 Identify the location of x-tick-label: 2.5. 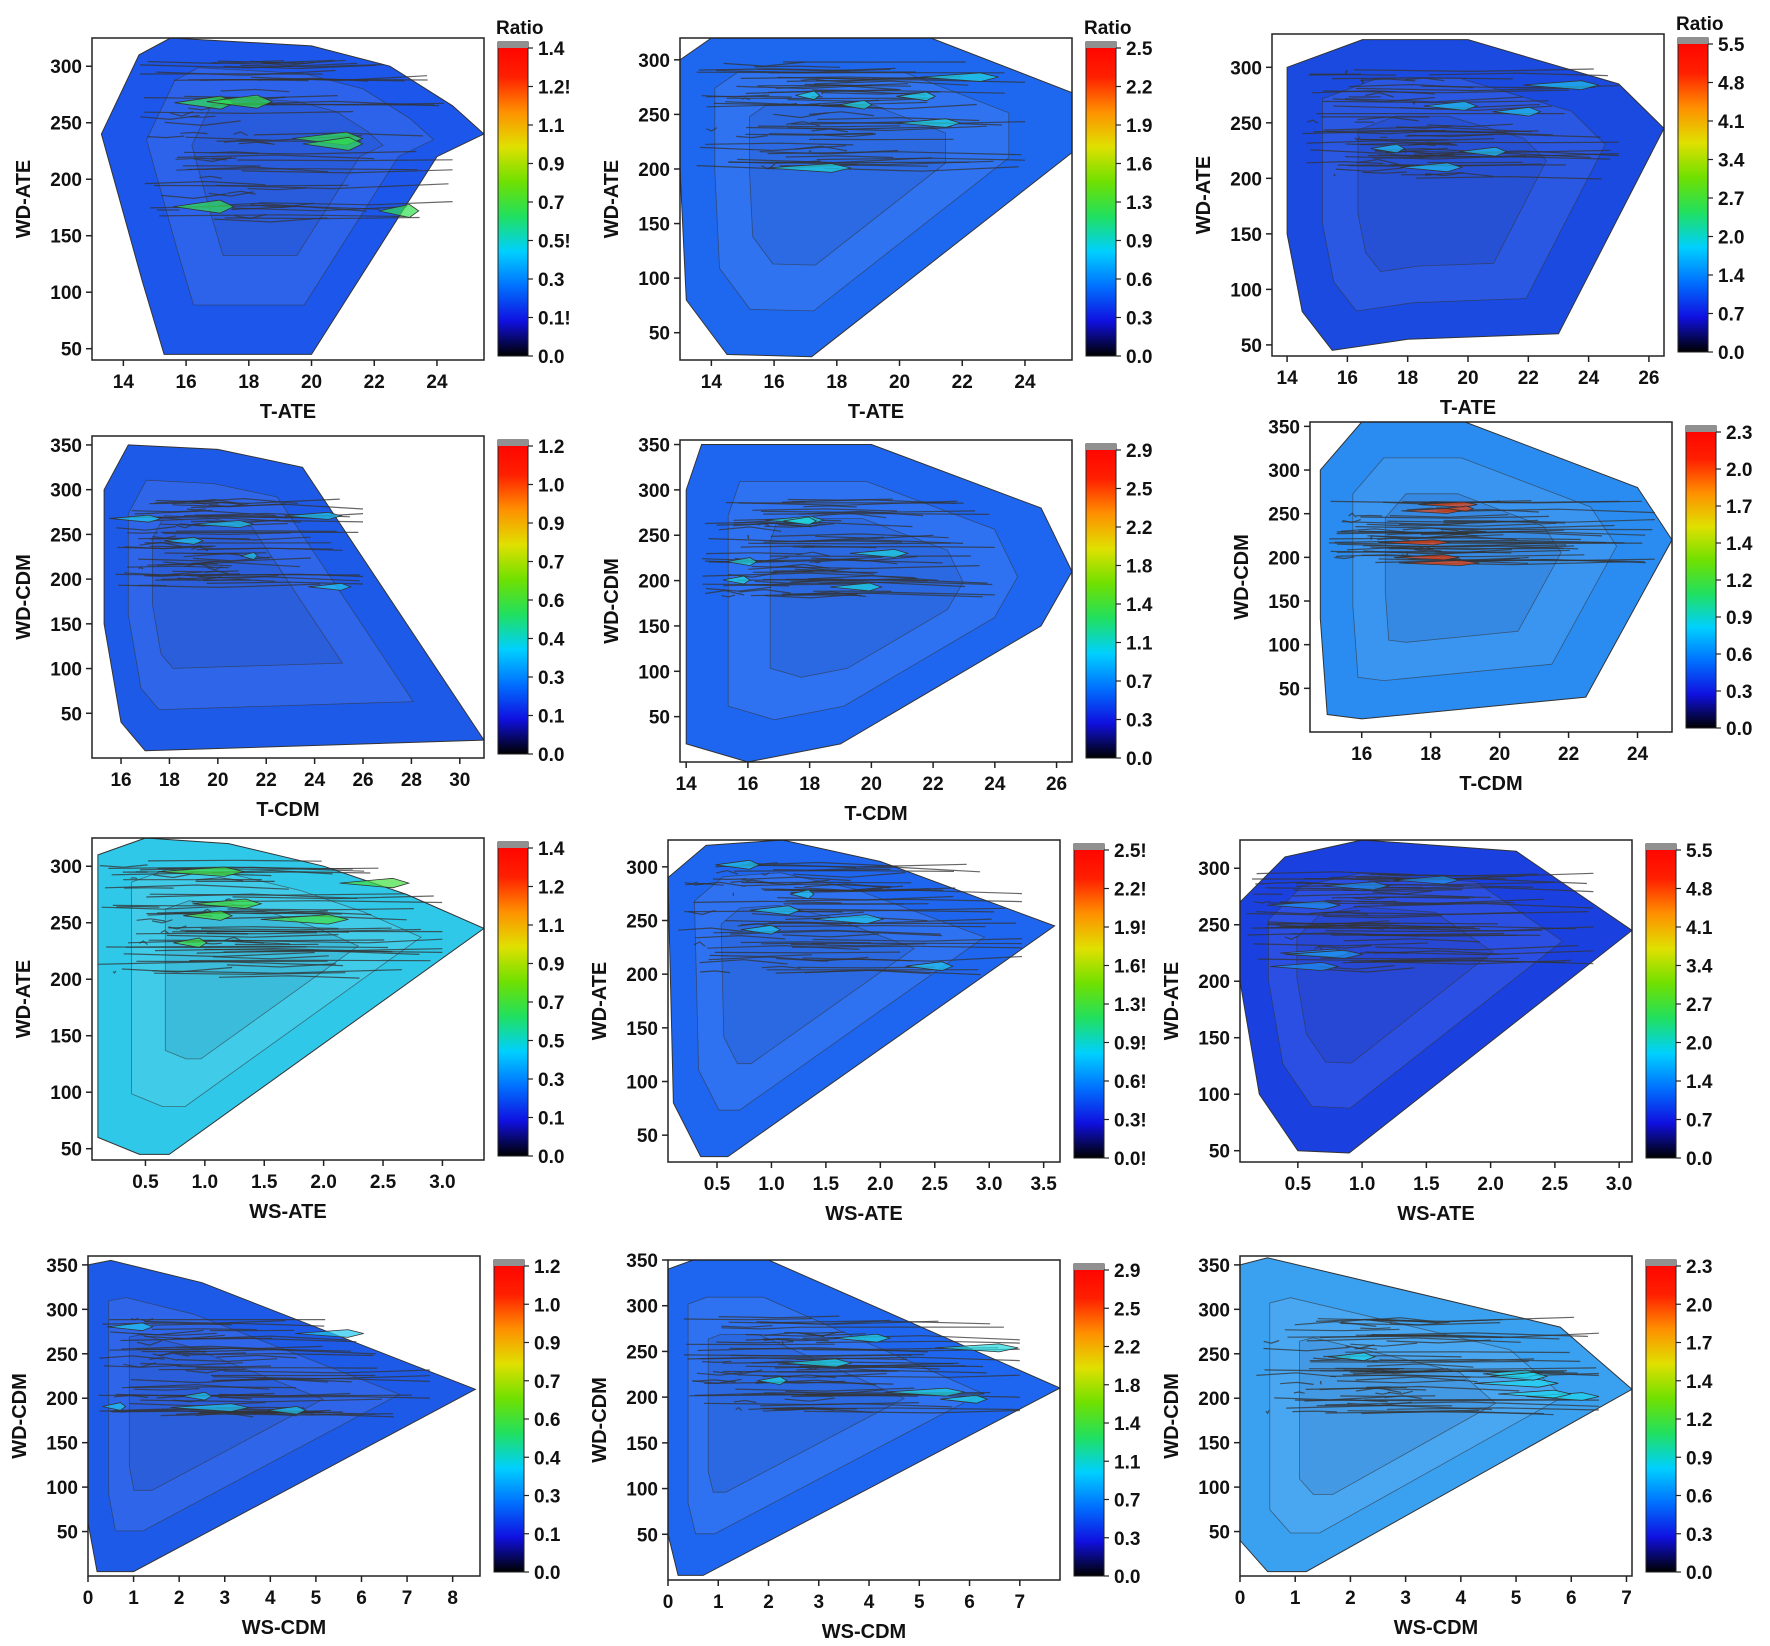
(935, 1184).